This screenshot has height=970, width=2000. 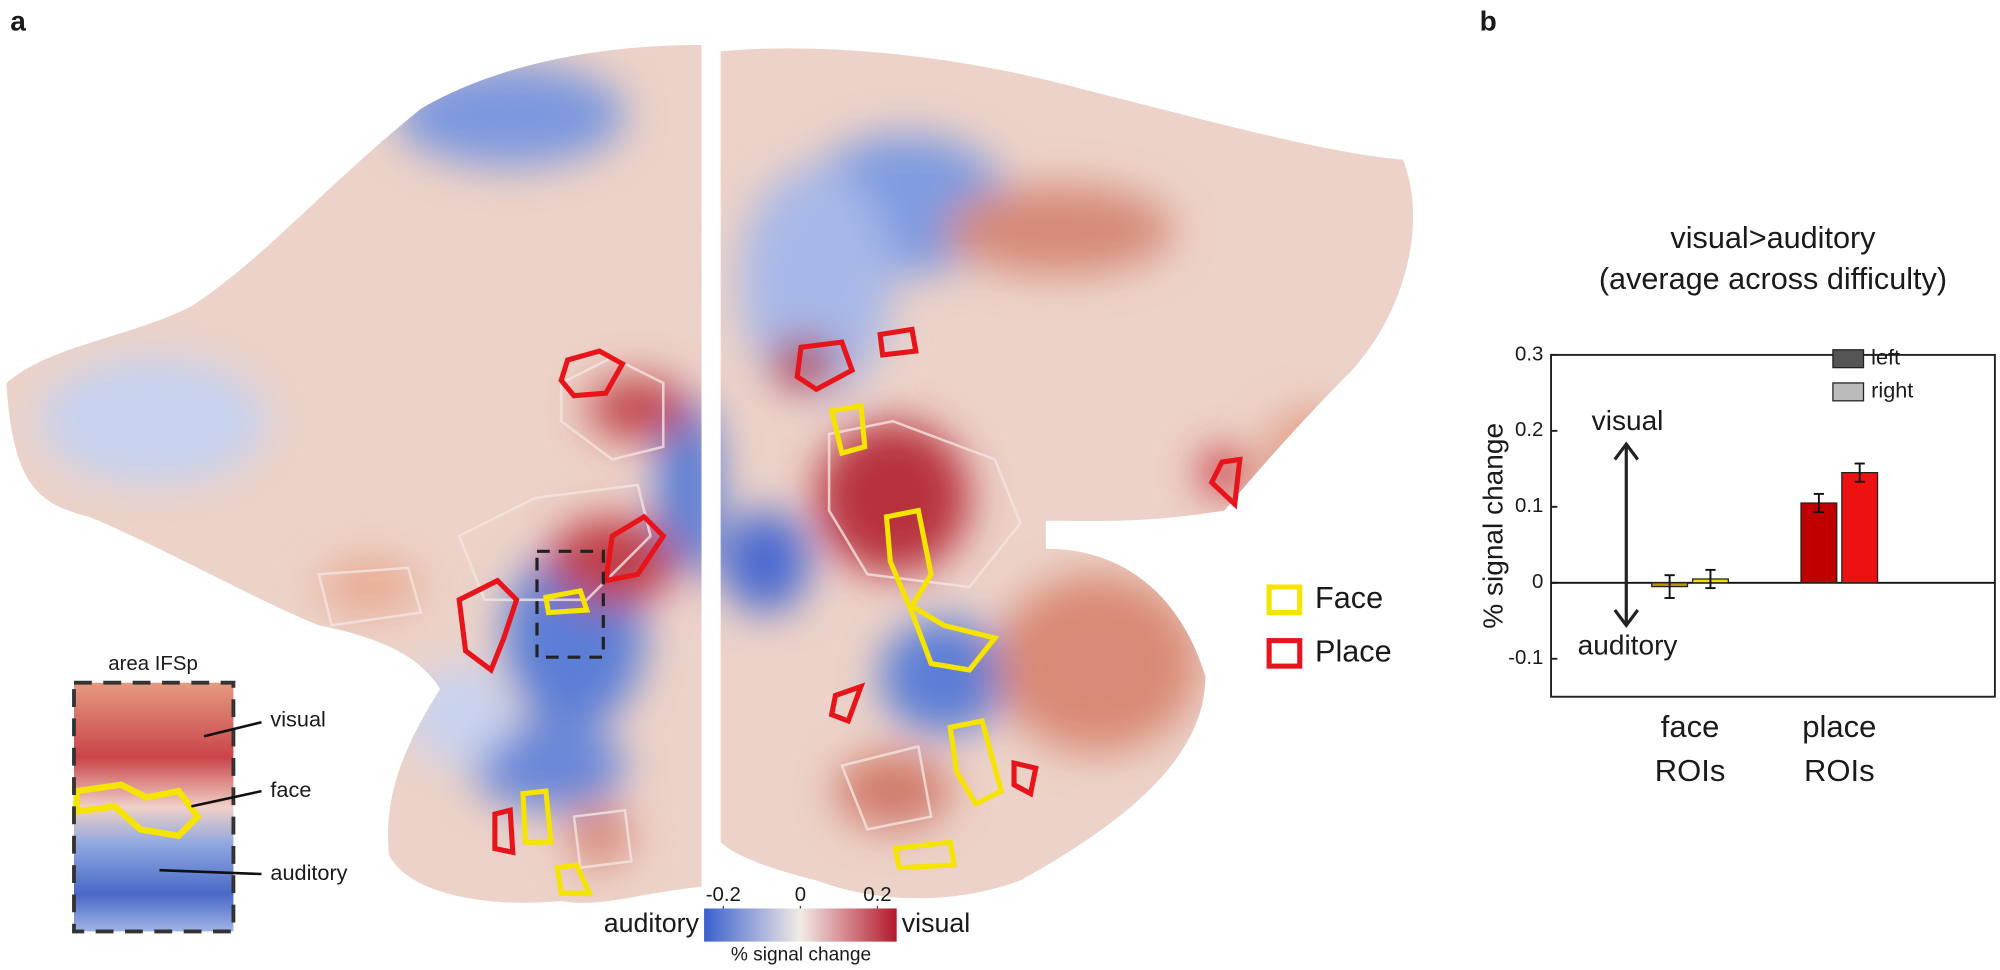 I want to click on plot-frame, so click(x=1773, y=525).